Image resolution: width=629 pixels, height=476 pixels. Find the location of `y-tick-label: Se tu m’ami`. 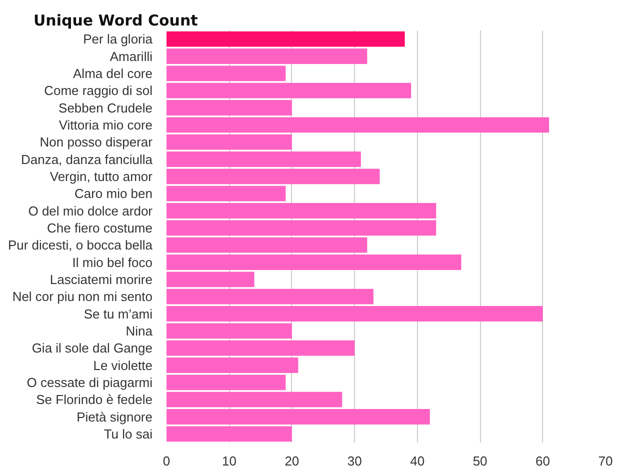

y-tick-label: Se tu m’ami is located at coordinates (118, 314).